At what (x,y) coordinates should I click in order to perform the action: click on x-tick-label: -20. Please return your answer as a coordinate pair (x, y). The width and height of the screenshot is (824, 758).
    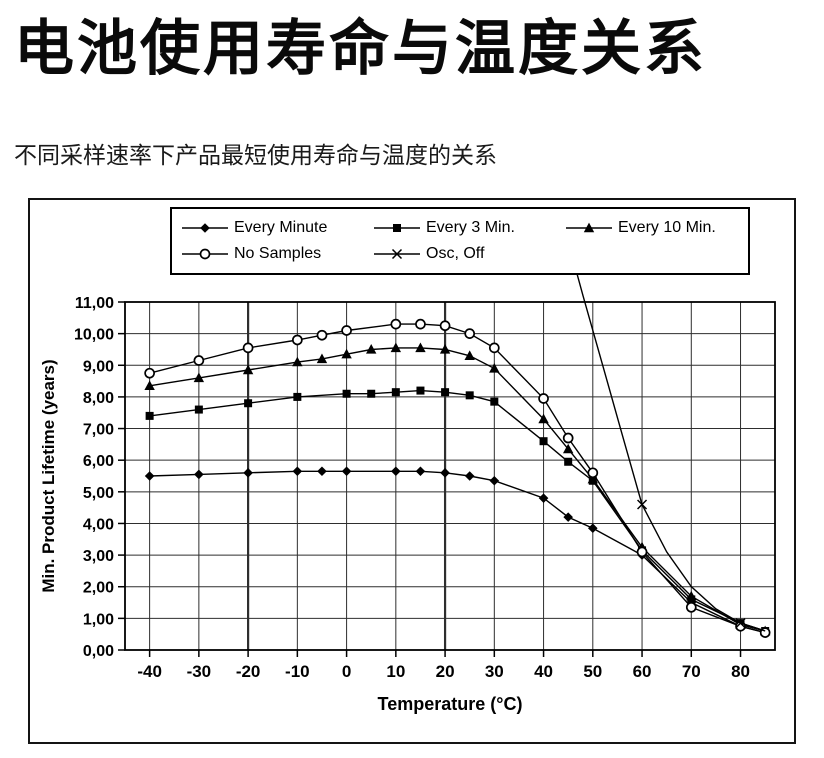
    Looking at the image, I should click on (248, 671).